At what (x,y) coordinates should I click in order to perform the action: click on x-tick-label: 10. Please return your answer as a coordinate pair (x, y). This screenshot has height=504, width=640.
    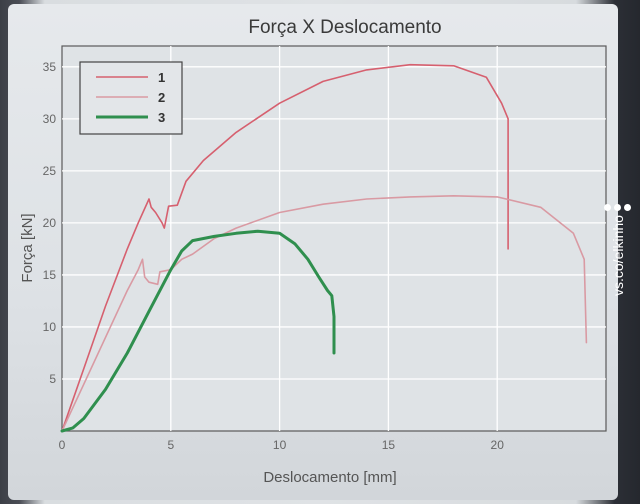
    Looking at the image, I should click on (280, 445).